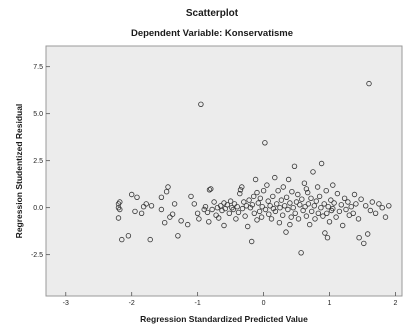 Image resolution: width=406 pixels, height=325 pixels. I want to click on x-tick-label: 0, so click(264, 303).